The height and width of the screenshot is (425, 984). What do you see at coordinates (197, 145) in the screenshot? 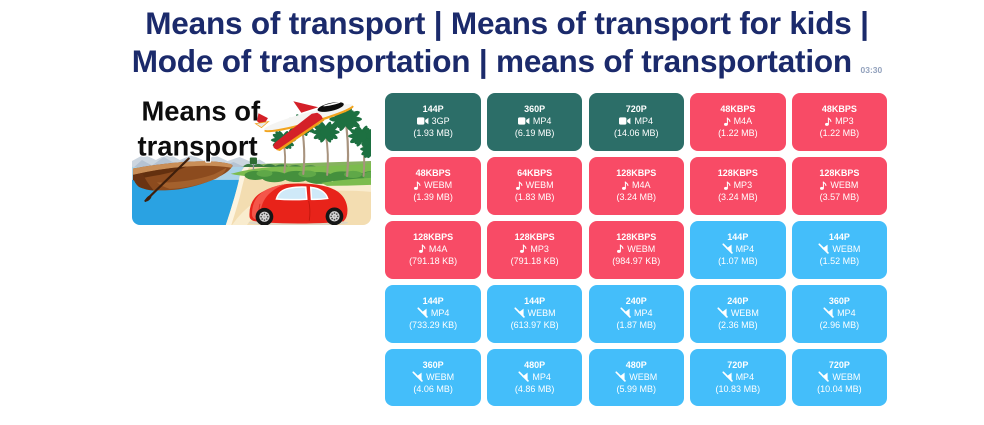
I see `svg-text: transport` at bounding box center [197, 145].